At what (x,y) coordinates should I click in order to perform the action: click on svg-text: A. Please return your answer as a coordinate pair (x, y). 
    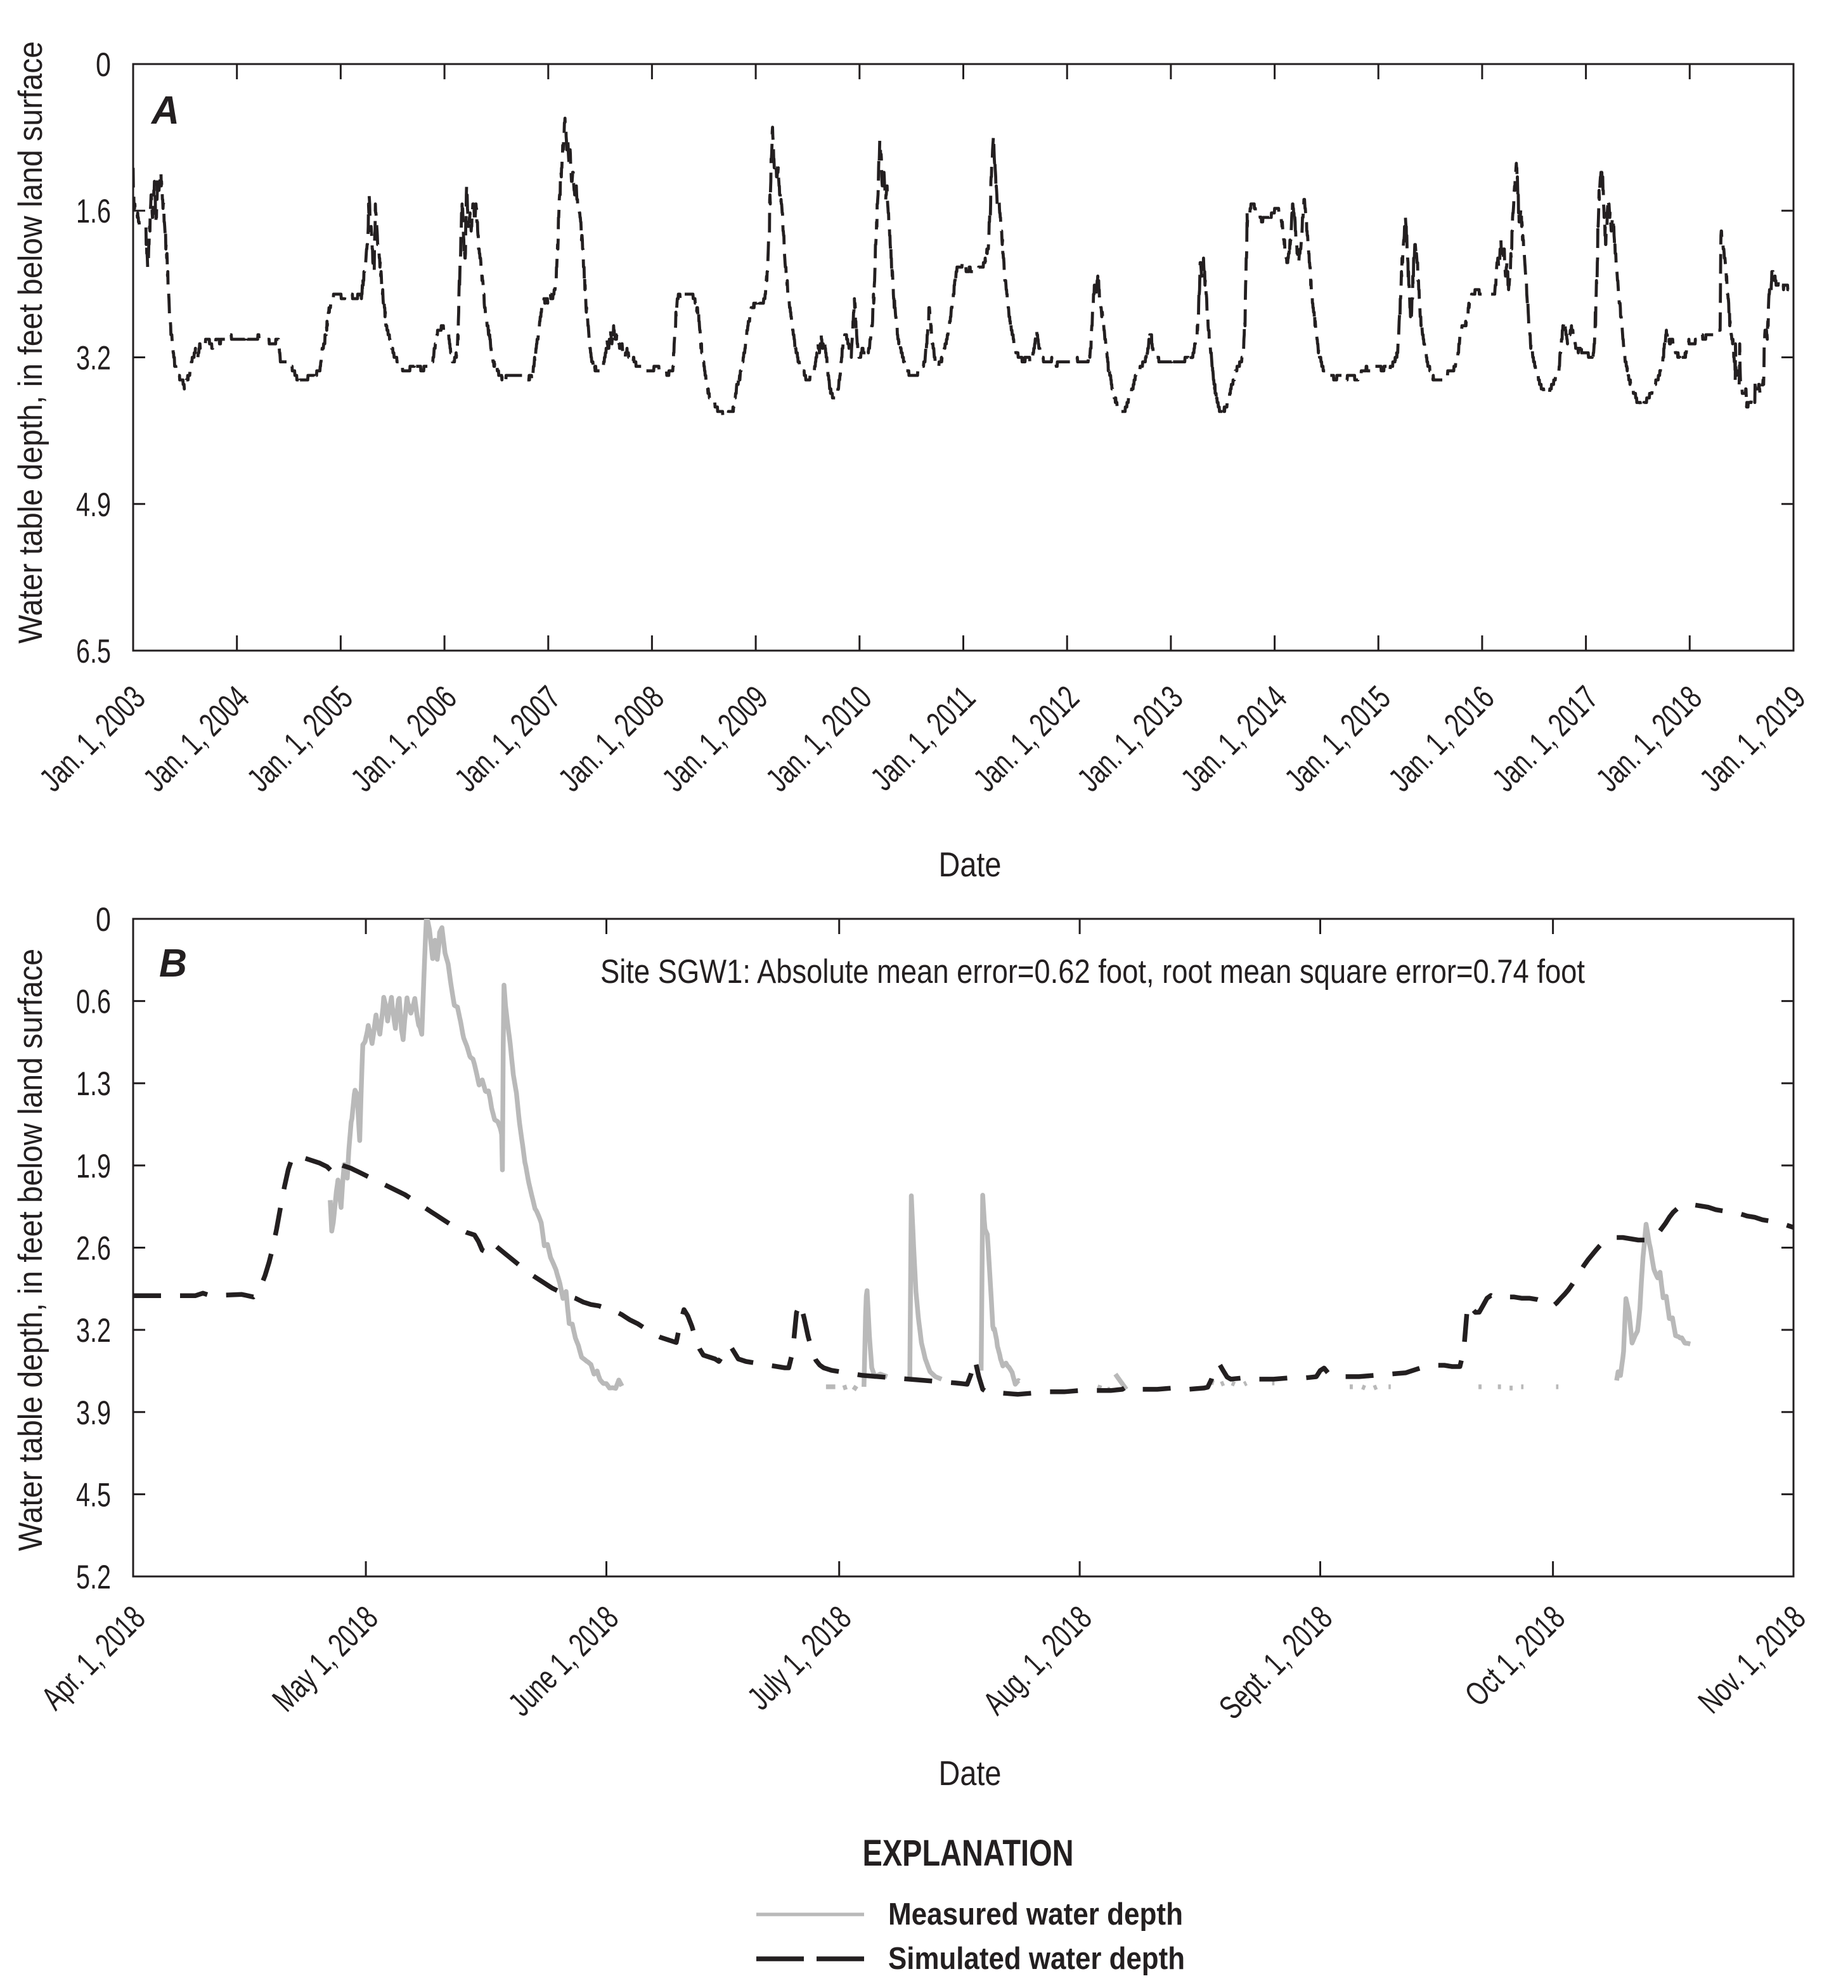
    Looking at the image, I should click on (164, 111).